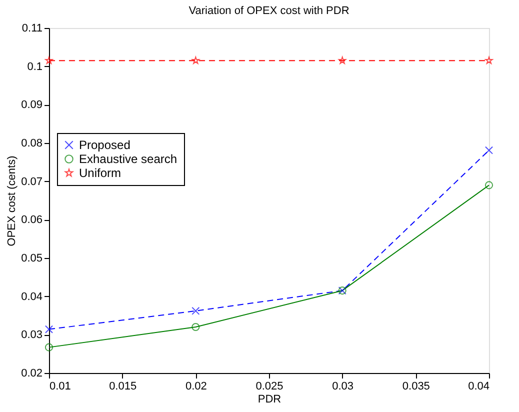  What do you see at coordinates (269, 11) in the screenshot?
I see `chart-title: Variation of OPEX cost with PDR` at bounding box center [269, 11].